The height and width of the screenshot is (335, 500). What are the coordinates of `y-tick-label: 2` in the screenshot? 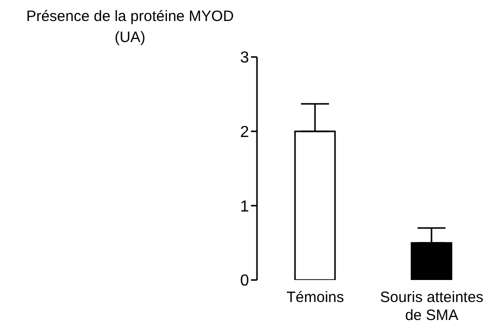 It's located at (245, 133).